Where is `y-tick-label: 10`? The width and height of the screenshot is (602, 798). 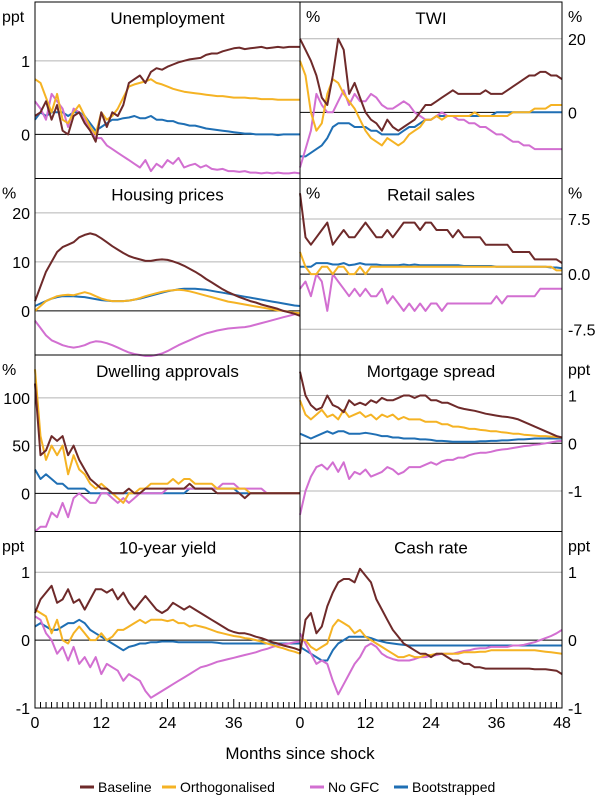
y-tick-label: 10 is located at coordinates (21, 263).